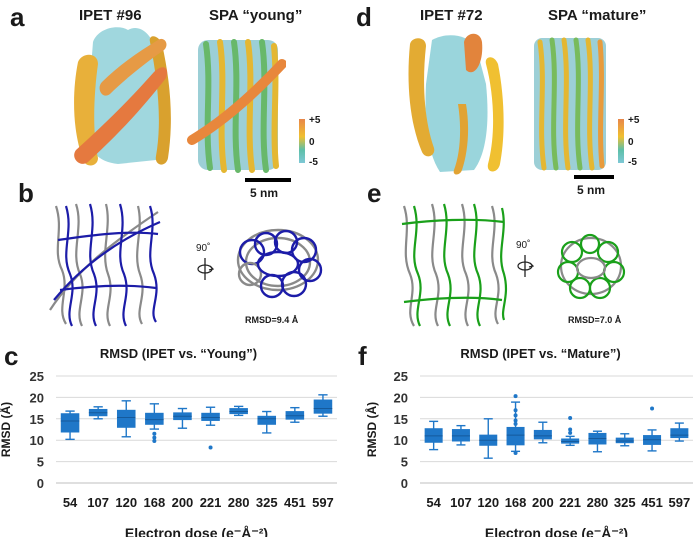  What do you see at coordinates (122, 96) in the screenshot?
I see `ipet-96-density-map` at bounding box center [122, 96].